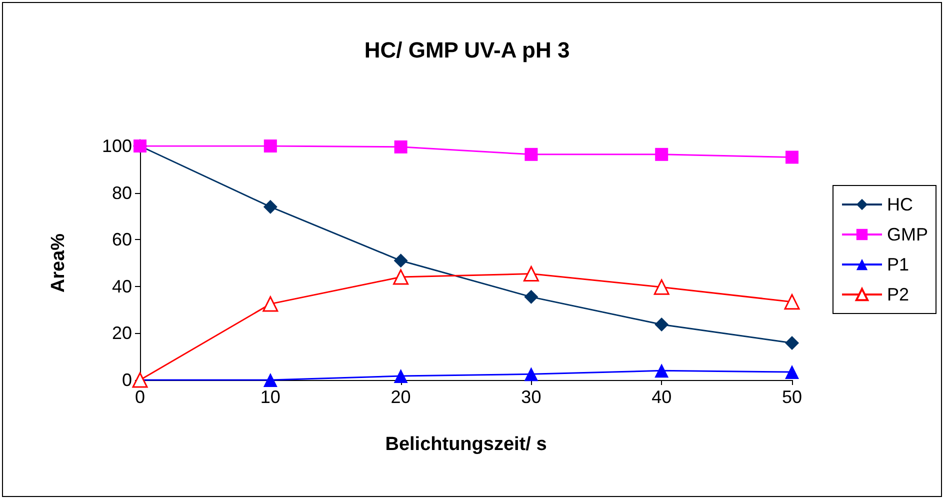  I want to click on x-tick-label: 0, so click(140, 397).